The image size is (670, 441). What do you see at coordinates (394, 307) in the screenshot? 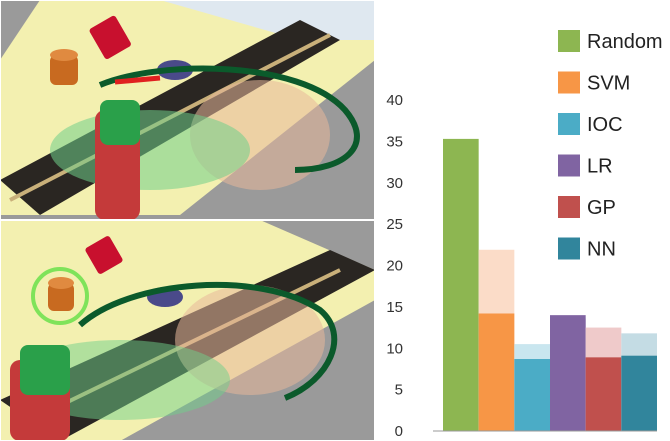
I see `y-tick-label: 15` at bounding box center [394, 307].